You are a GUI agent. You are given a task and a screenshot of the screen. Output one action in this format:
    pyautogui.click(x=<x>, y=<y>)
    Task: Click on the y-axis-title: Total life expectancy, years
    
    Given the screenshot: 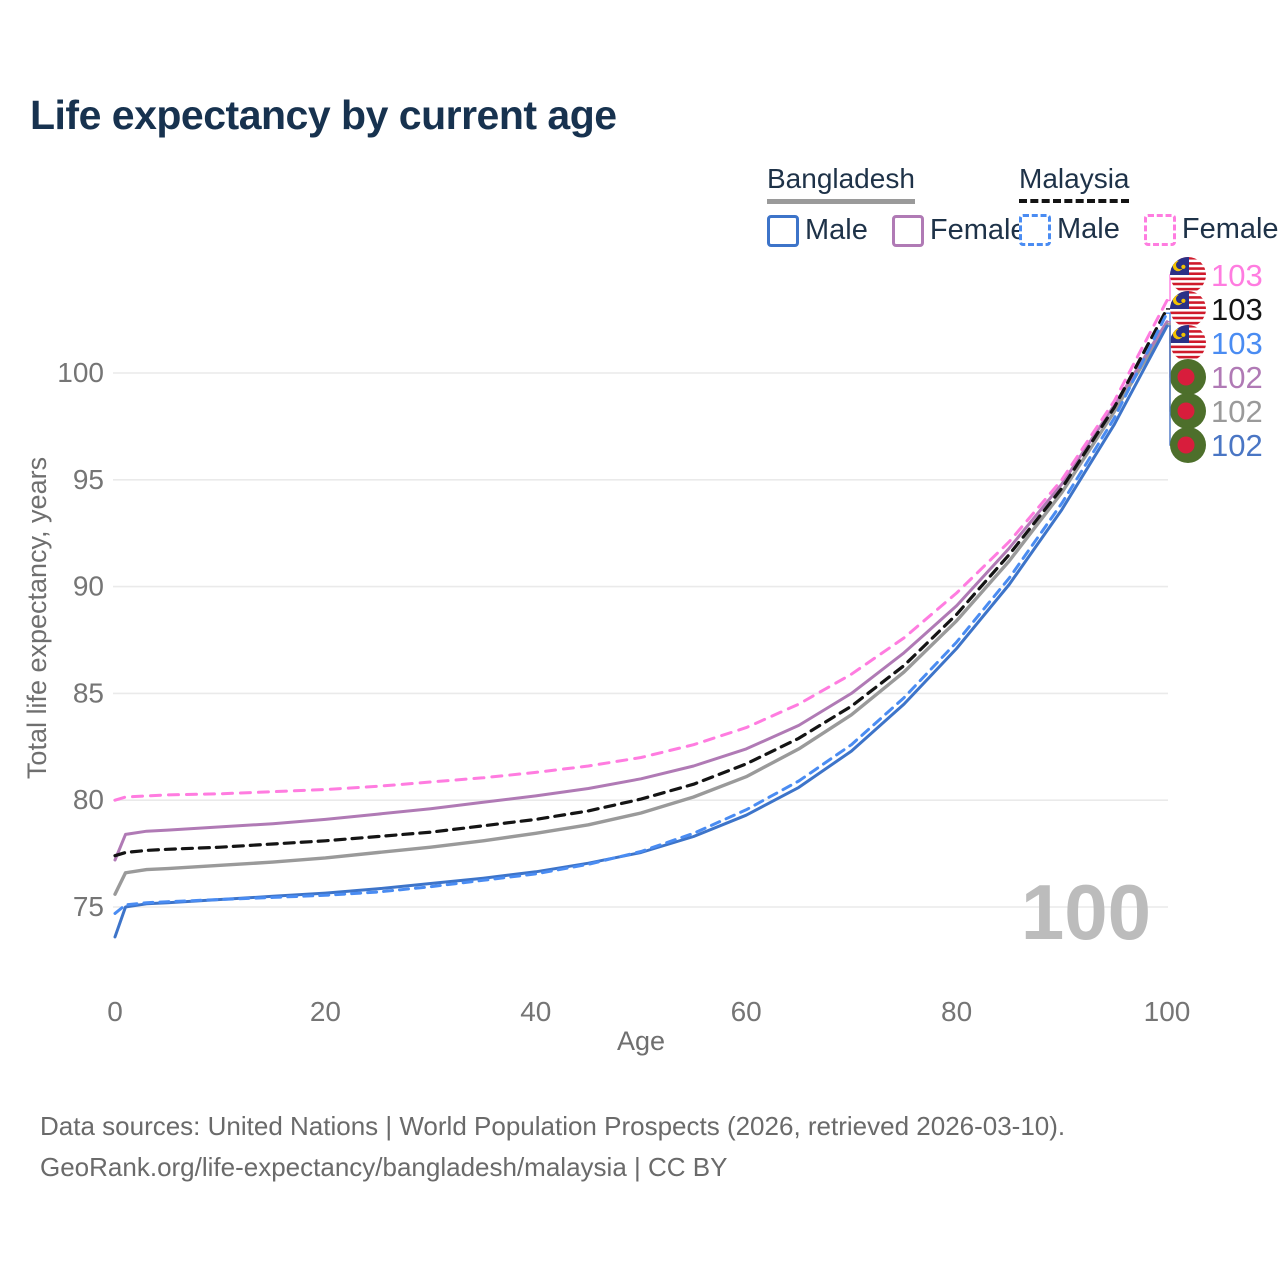 What is the action you would take?
    pyautogui.click(x=37, y=618)
    